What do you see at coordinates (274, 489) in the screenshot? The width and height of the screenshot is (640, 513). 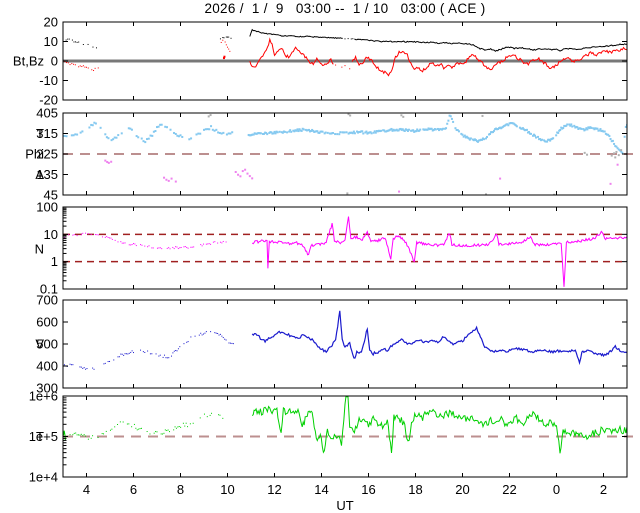 I see `x-tick-label: 12` at bounding box center [274, 489].